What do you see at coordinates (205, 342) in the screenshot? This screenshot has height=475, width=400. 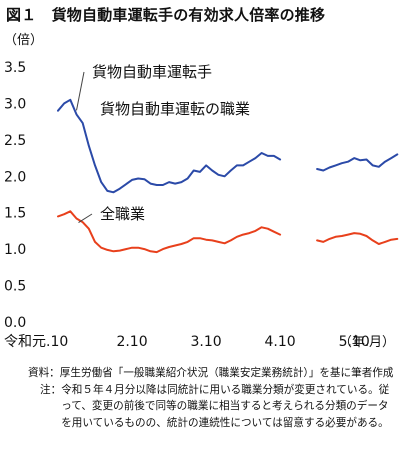 I see `x-tick-label: 3.10` at bounding box center [205, 342].